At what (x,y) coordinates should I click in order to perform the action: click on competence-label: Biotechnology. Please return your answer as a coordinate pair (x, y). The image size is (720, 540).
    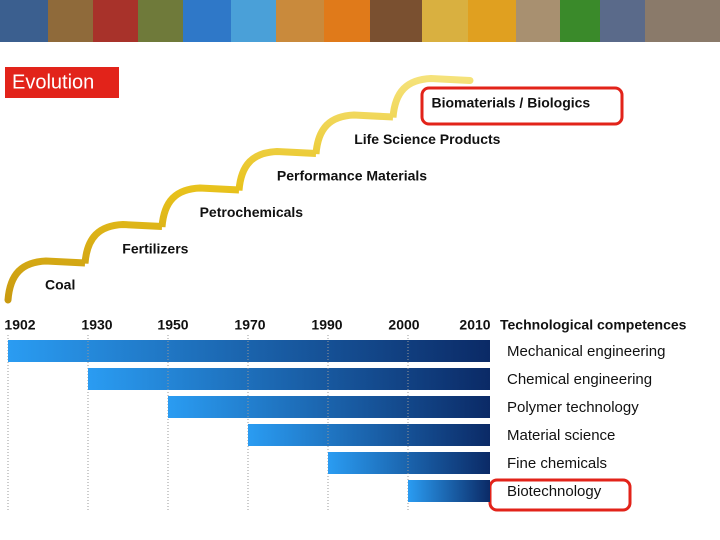
    Looking at the image, I should click on (554, 491).